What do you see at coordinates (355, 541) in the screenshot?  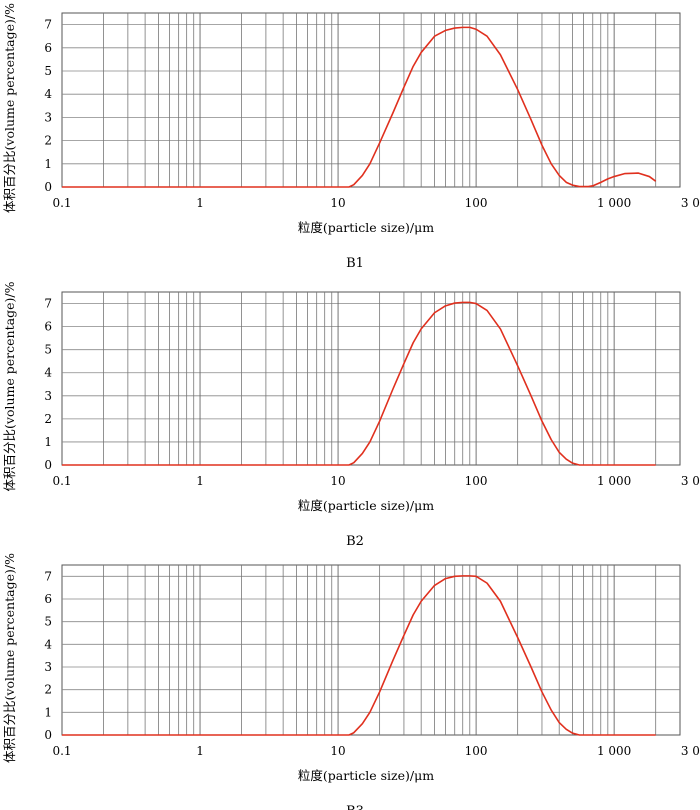 I see `chart-caption: B2` at bounding box center [355, 541].